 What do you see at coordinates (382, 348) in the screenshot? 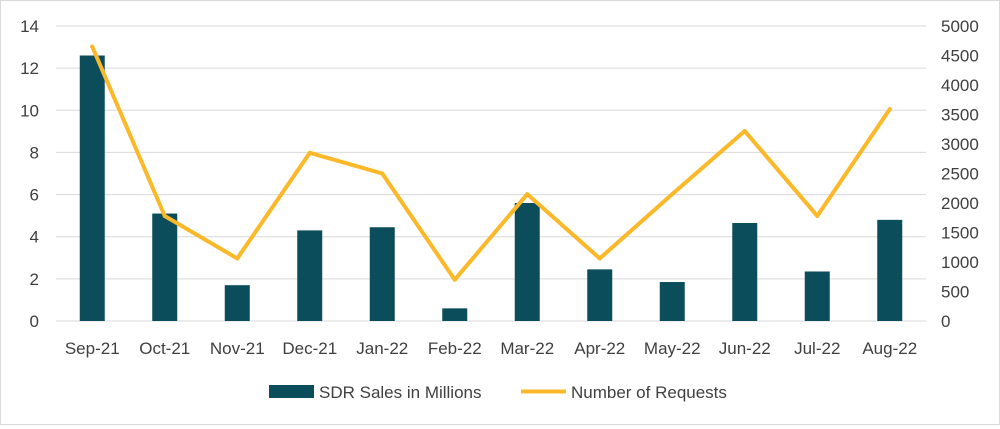
I see `x-axis-tick-label: Jan-22` at bounding box center [382, 348].